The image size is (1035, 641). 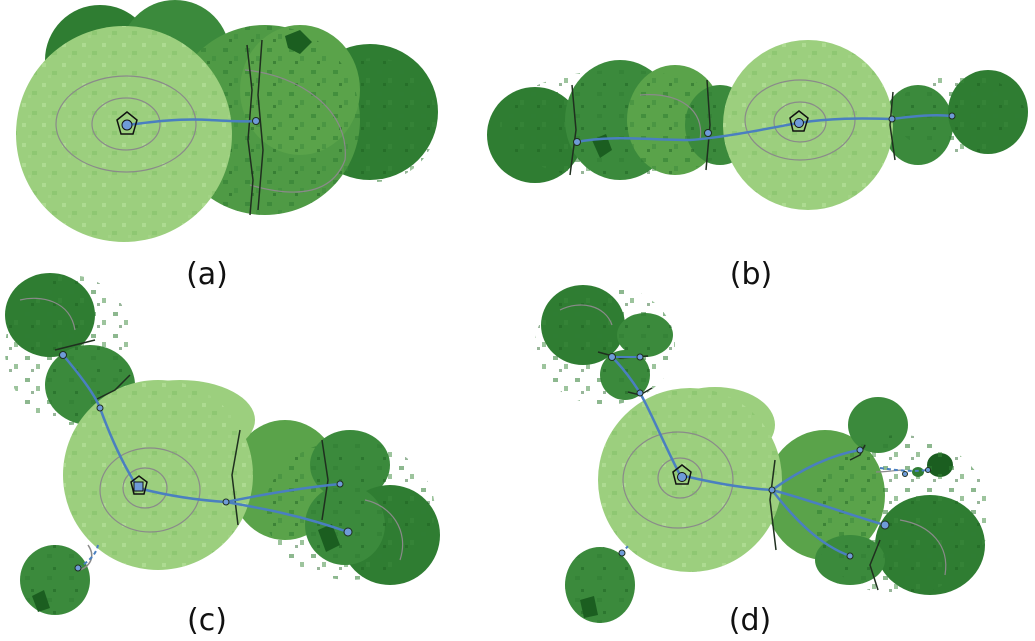 I want to click on panel-label-a: (a), so click(x=207, y=274).